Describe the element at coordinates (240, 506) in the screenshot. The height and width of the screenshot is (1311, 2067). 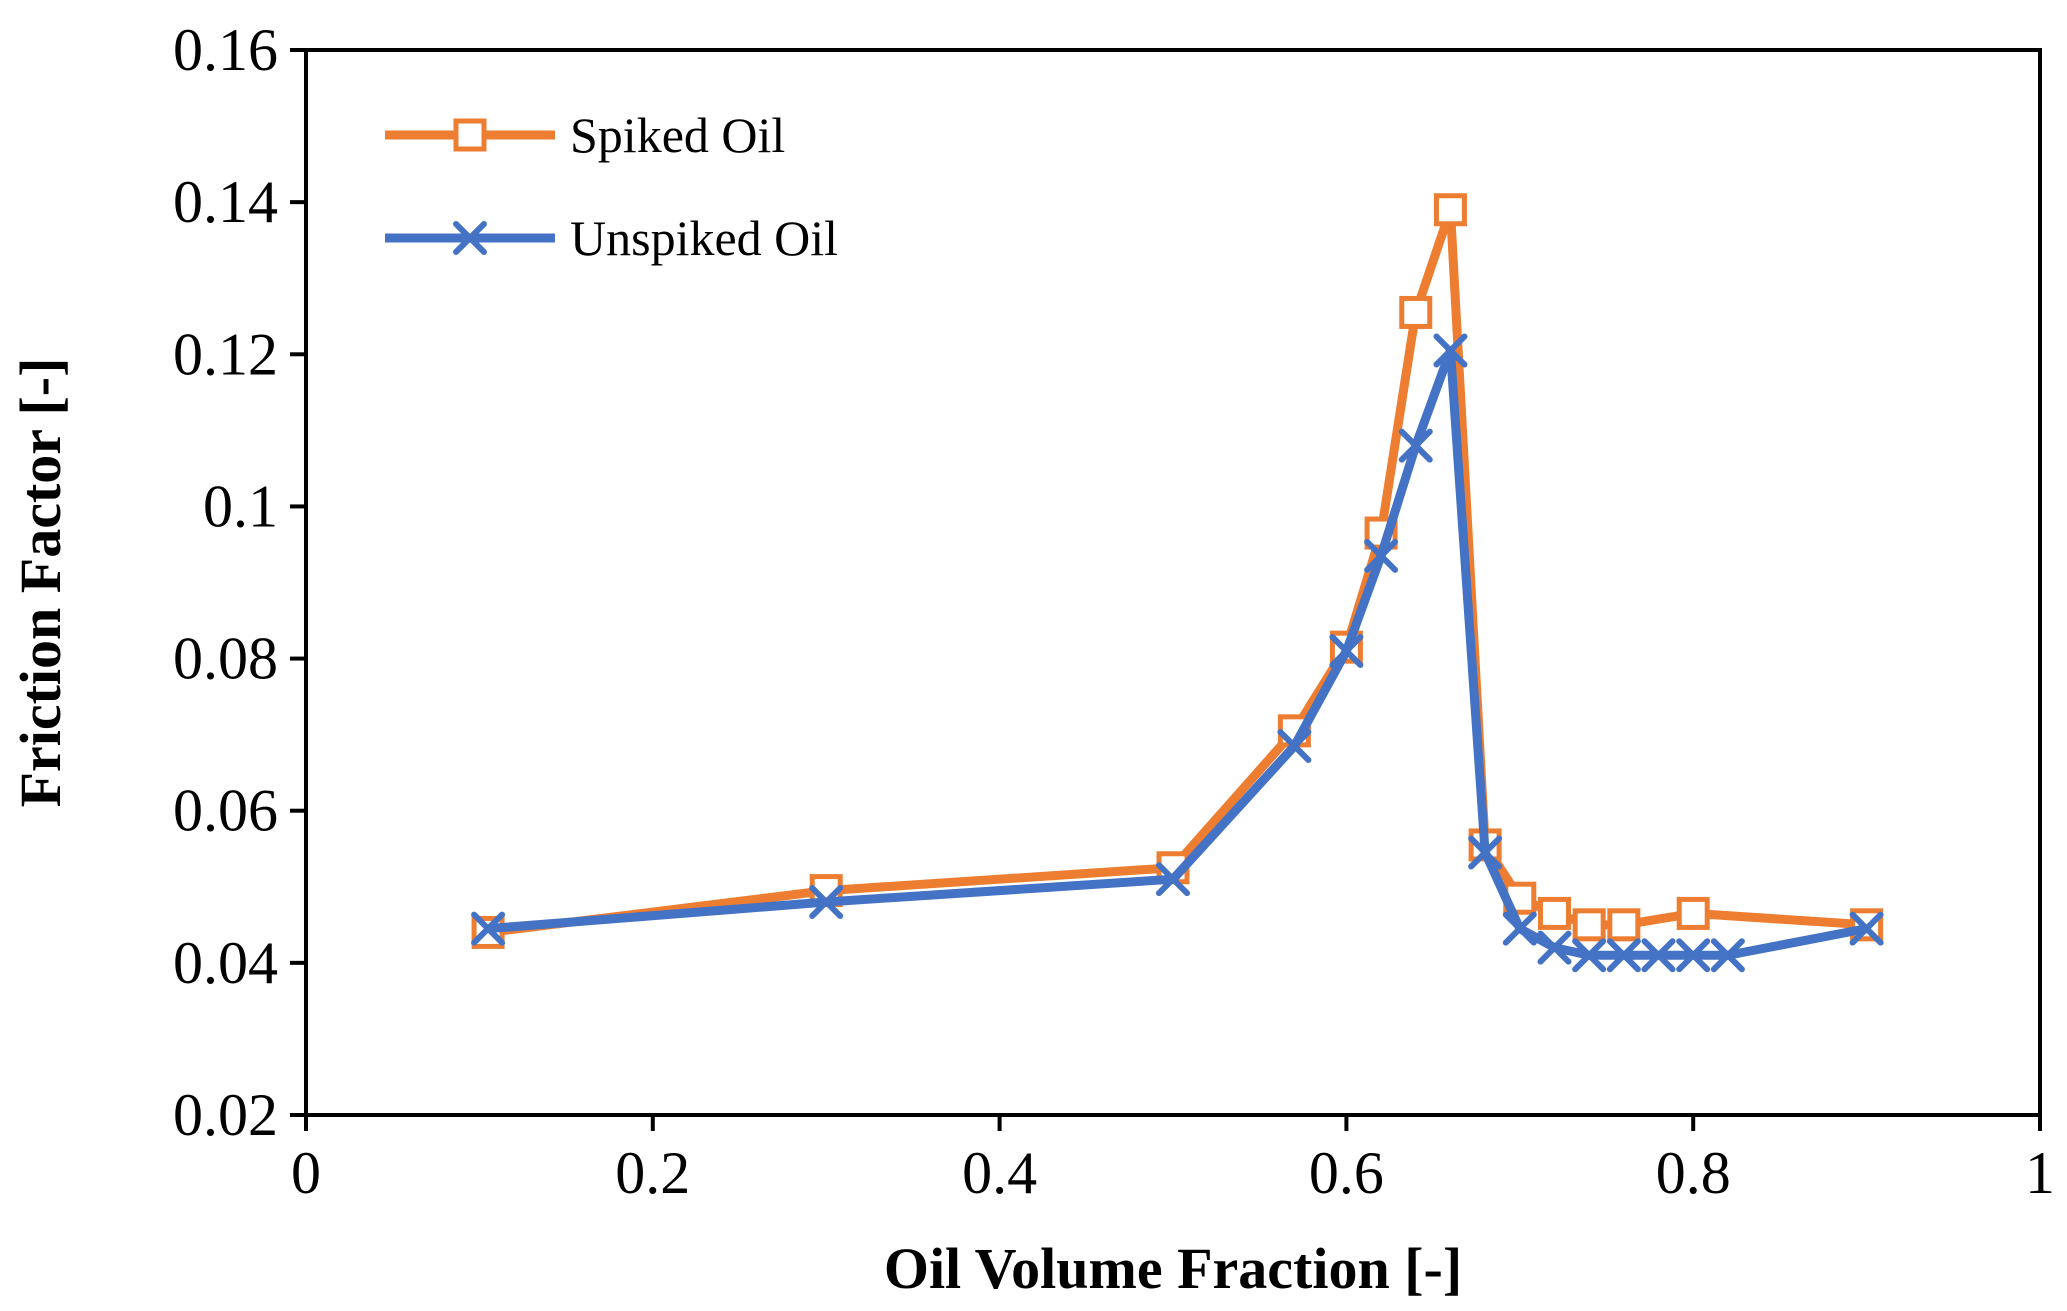
I see `y-tick-label: 0.1` at that location.